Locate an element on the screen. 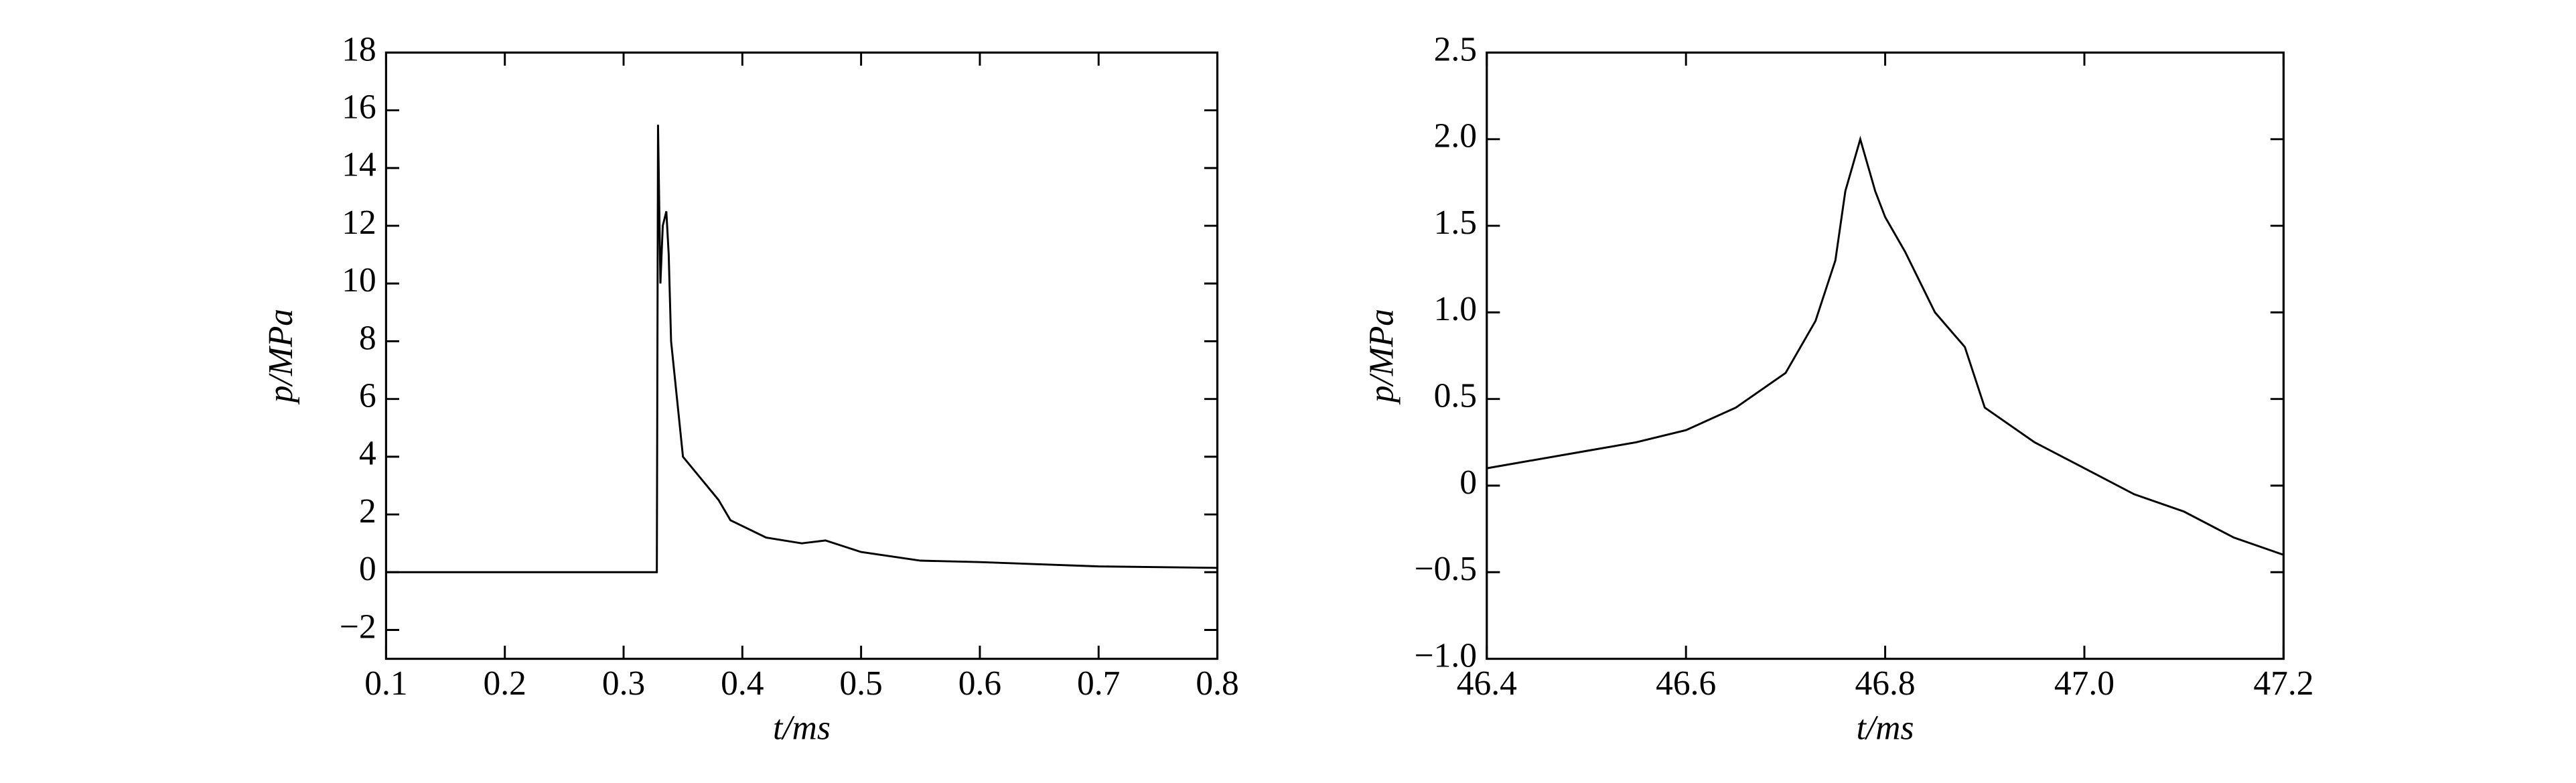 Image resolution: width=2576 pixels, height=783 pixels. y-tick-label: 2 is located at coordinates (367, 511).